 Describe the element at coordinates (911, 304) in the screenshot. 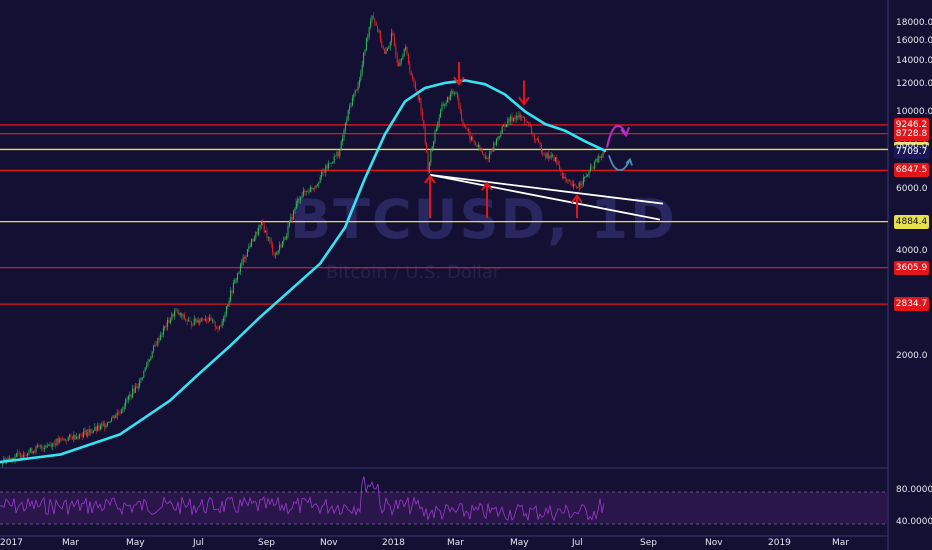

I see `price-tag-6: 2834.7` at that location.